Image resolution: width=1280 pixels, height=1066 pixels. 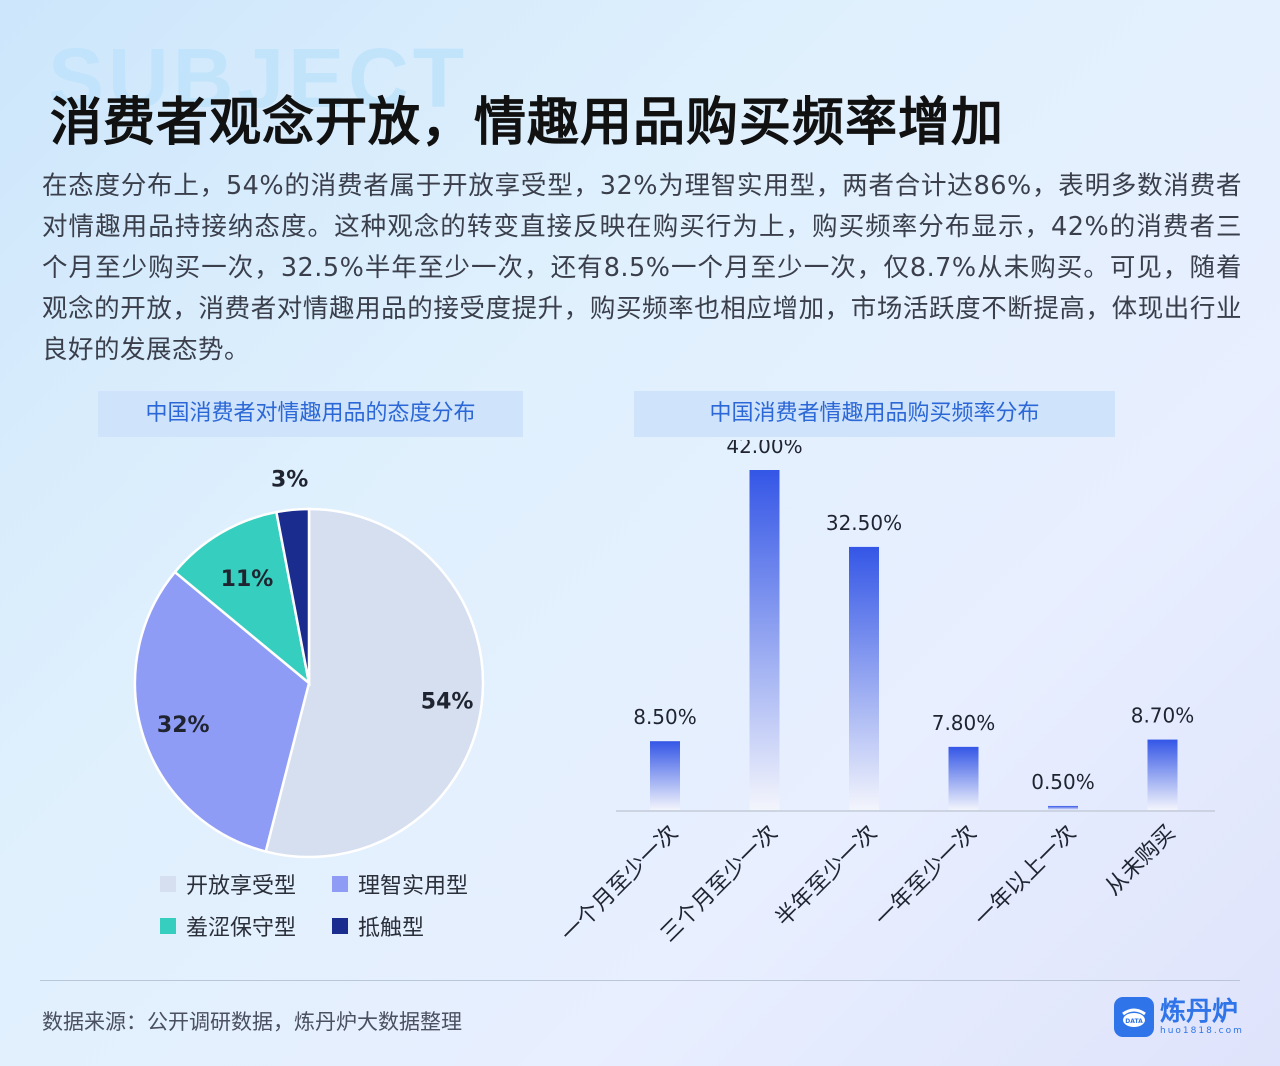 I want to click on legend-label: 抵触型, so click(x=391, y=928).